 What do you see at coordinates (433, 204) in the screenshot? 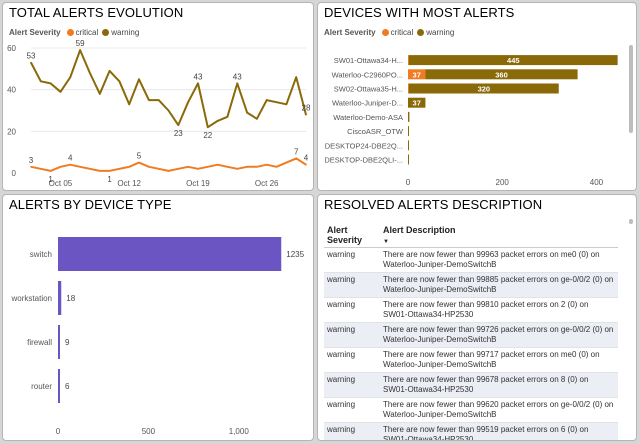
I see `panel-title: RESOLVED ALERTS DESCRIPTION` at bounding box center [433, 204].